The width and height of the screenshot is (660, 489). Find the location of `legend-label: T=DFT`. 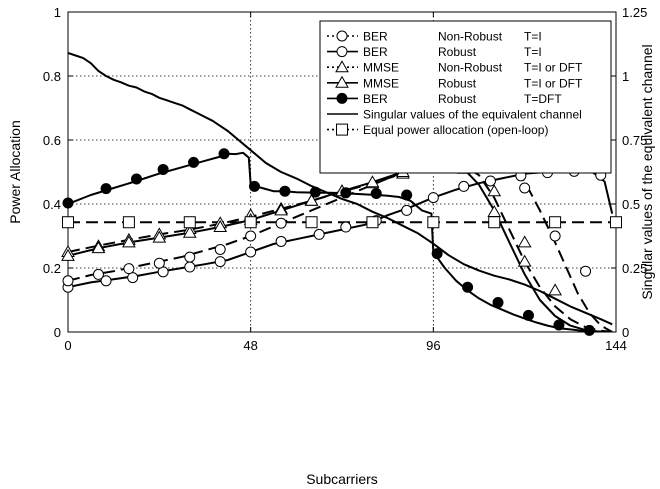

legend-label: T=DFT is located at coordinates (543, 99).